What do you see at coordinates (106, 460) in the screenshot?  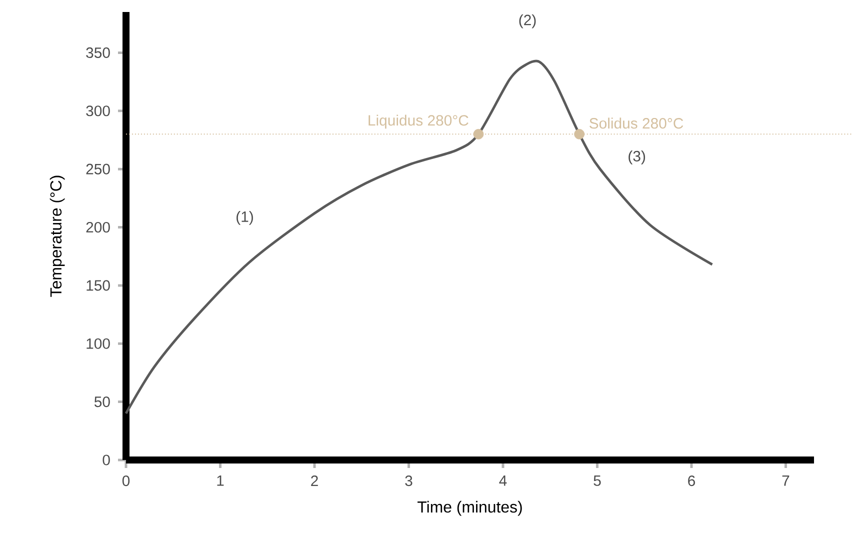 I see `y-tick-label: 0` at bounding box center [106, 460].